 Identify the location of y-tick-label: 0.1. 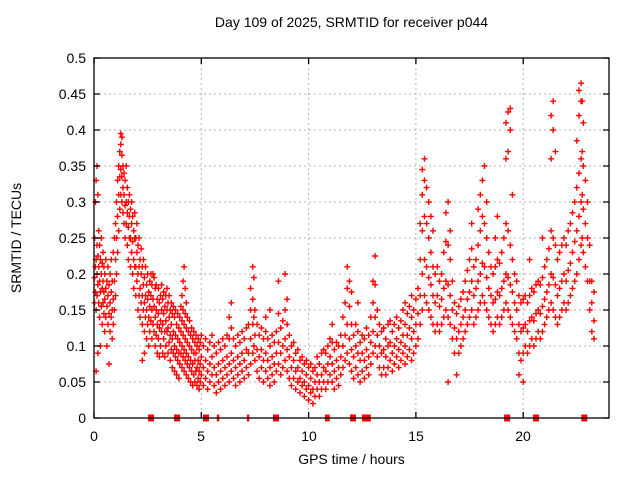
(76, 346).